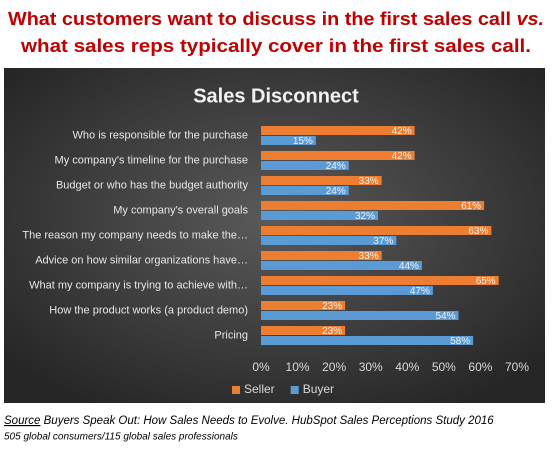 This screenshot has width=552, height=468. What do you see at coordinates (151, 160) in the screenshot?
I see `category-label: My company's timeline for the purchase` at bounding box center [151, 160].